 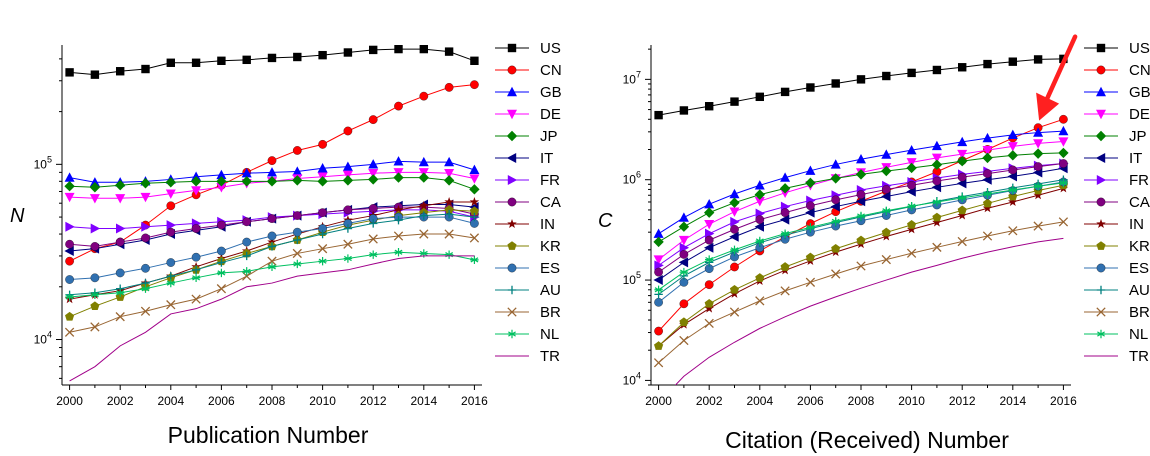 What do you see at coordinates (1101, 268) in the screenshot?
I see `legend-marker-es` at bounding box center [1101, 268].